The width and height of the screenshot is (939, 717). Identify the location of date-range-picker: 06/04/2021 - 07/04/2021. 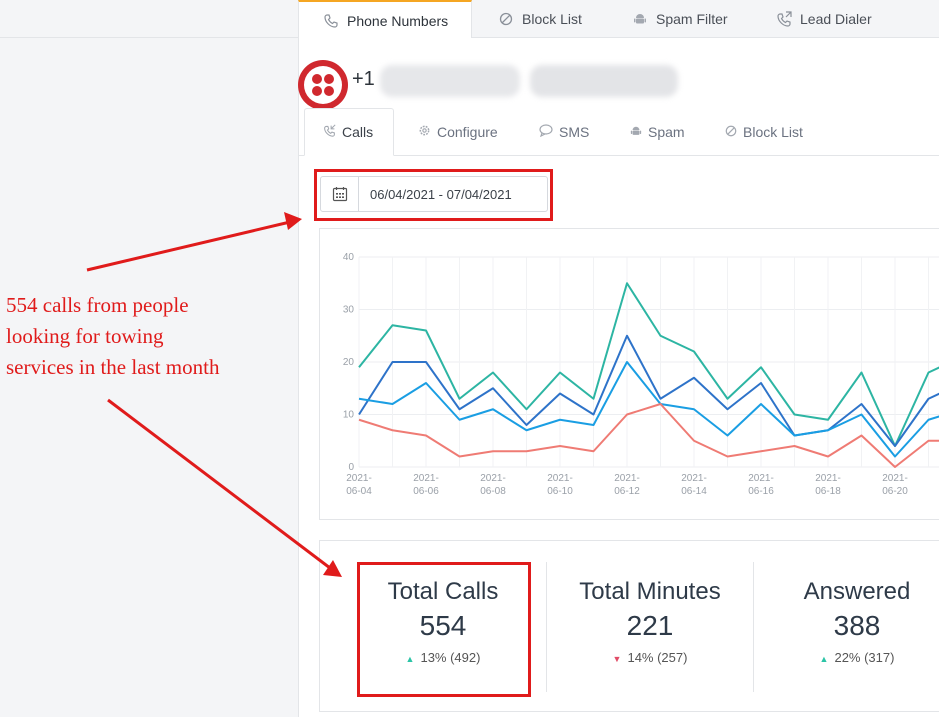
(434, 194).